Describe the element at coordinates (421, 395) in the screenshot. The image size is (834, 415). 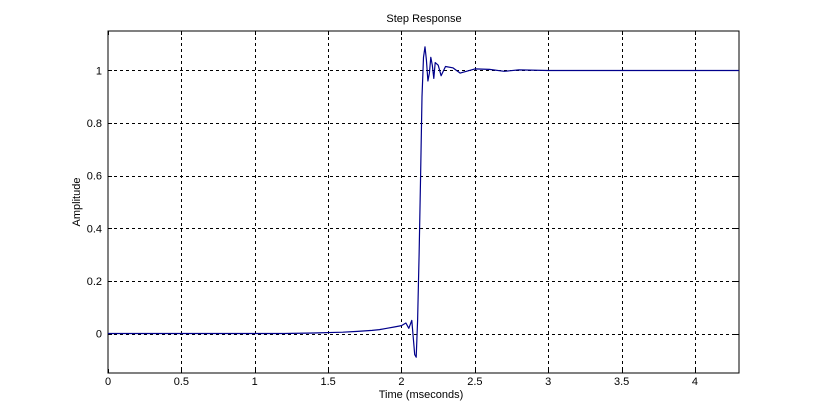
I see `x-axis-label: Time (mseconds)` at that location.